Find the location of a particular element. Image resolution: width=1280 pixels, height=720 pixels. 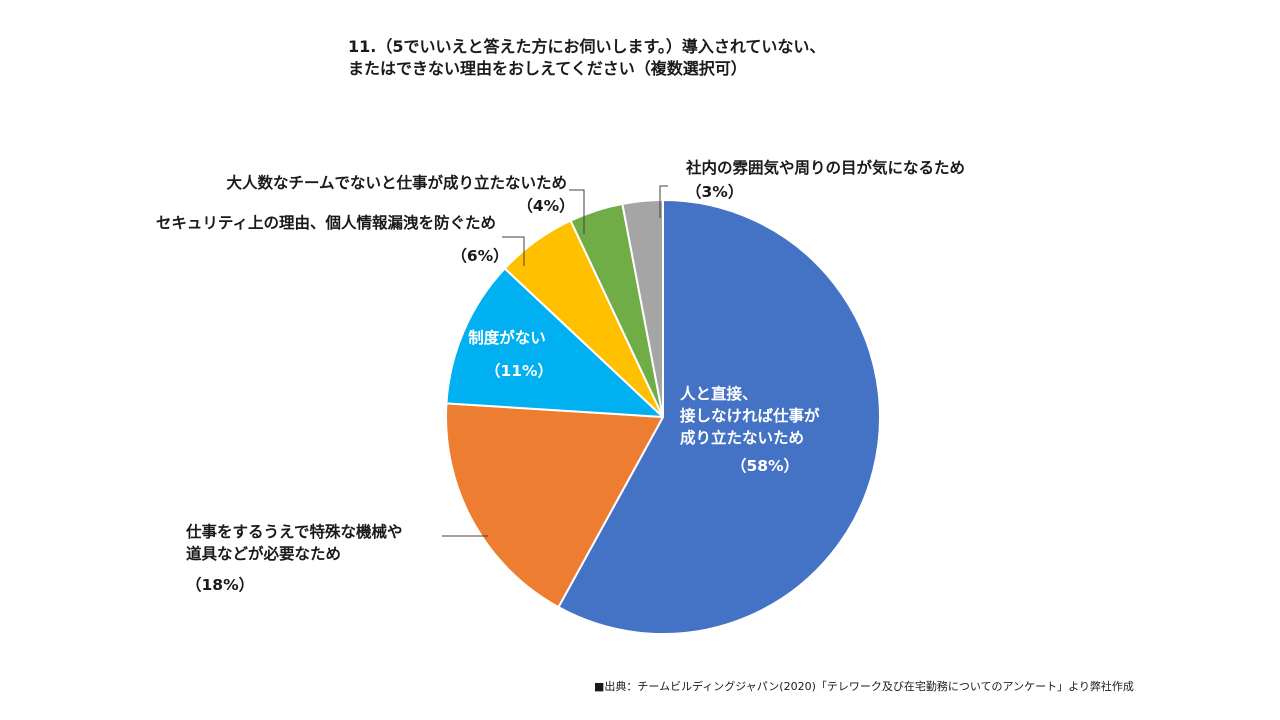

slice-label-2-line-1: 仕事をするうえで特殊な機械や is located at coordinates (294, 531).